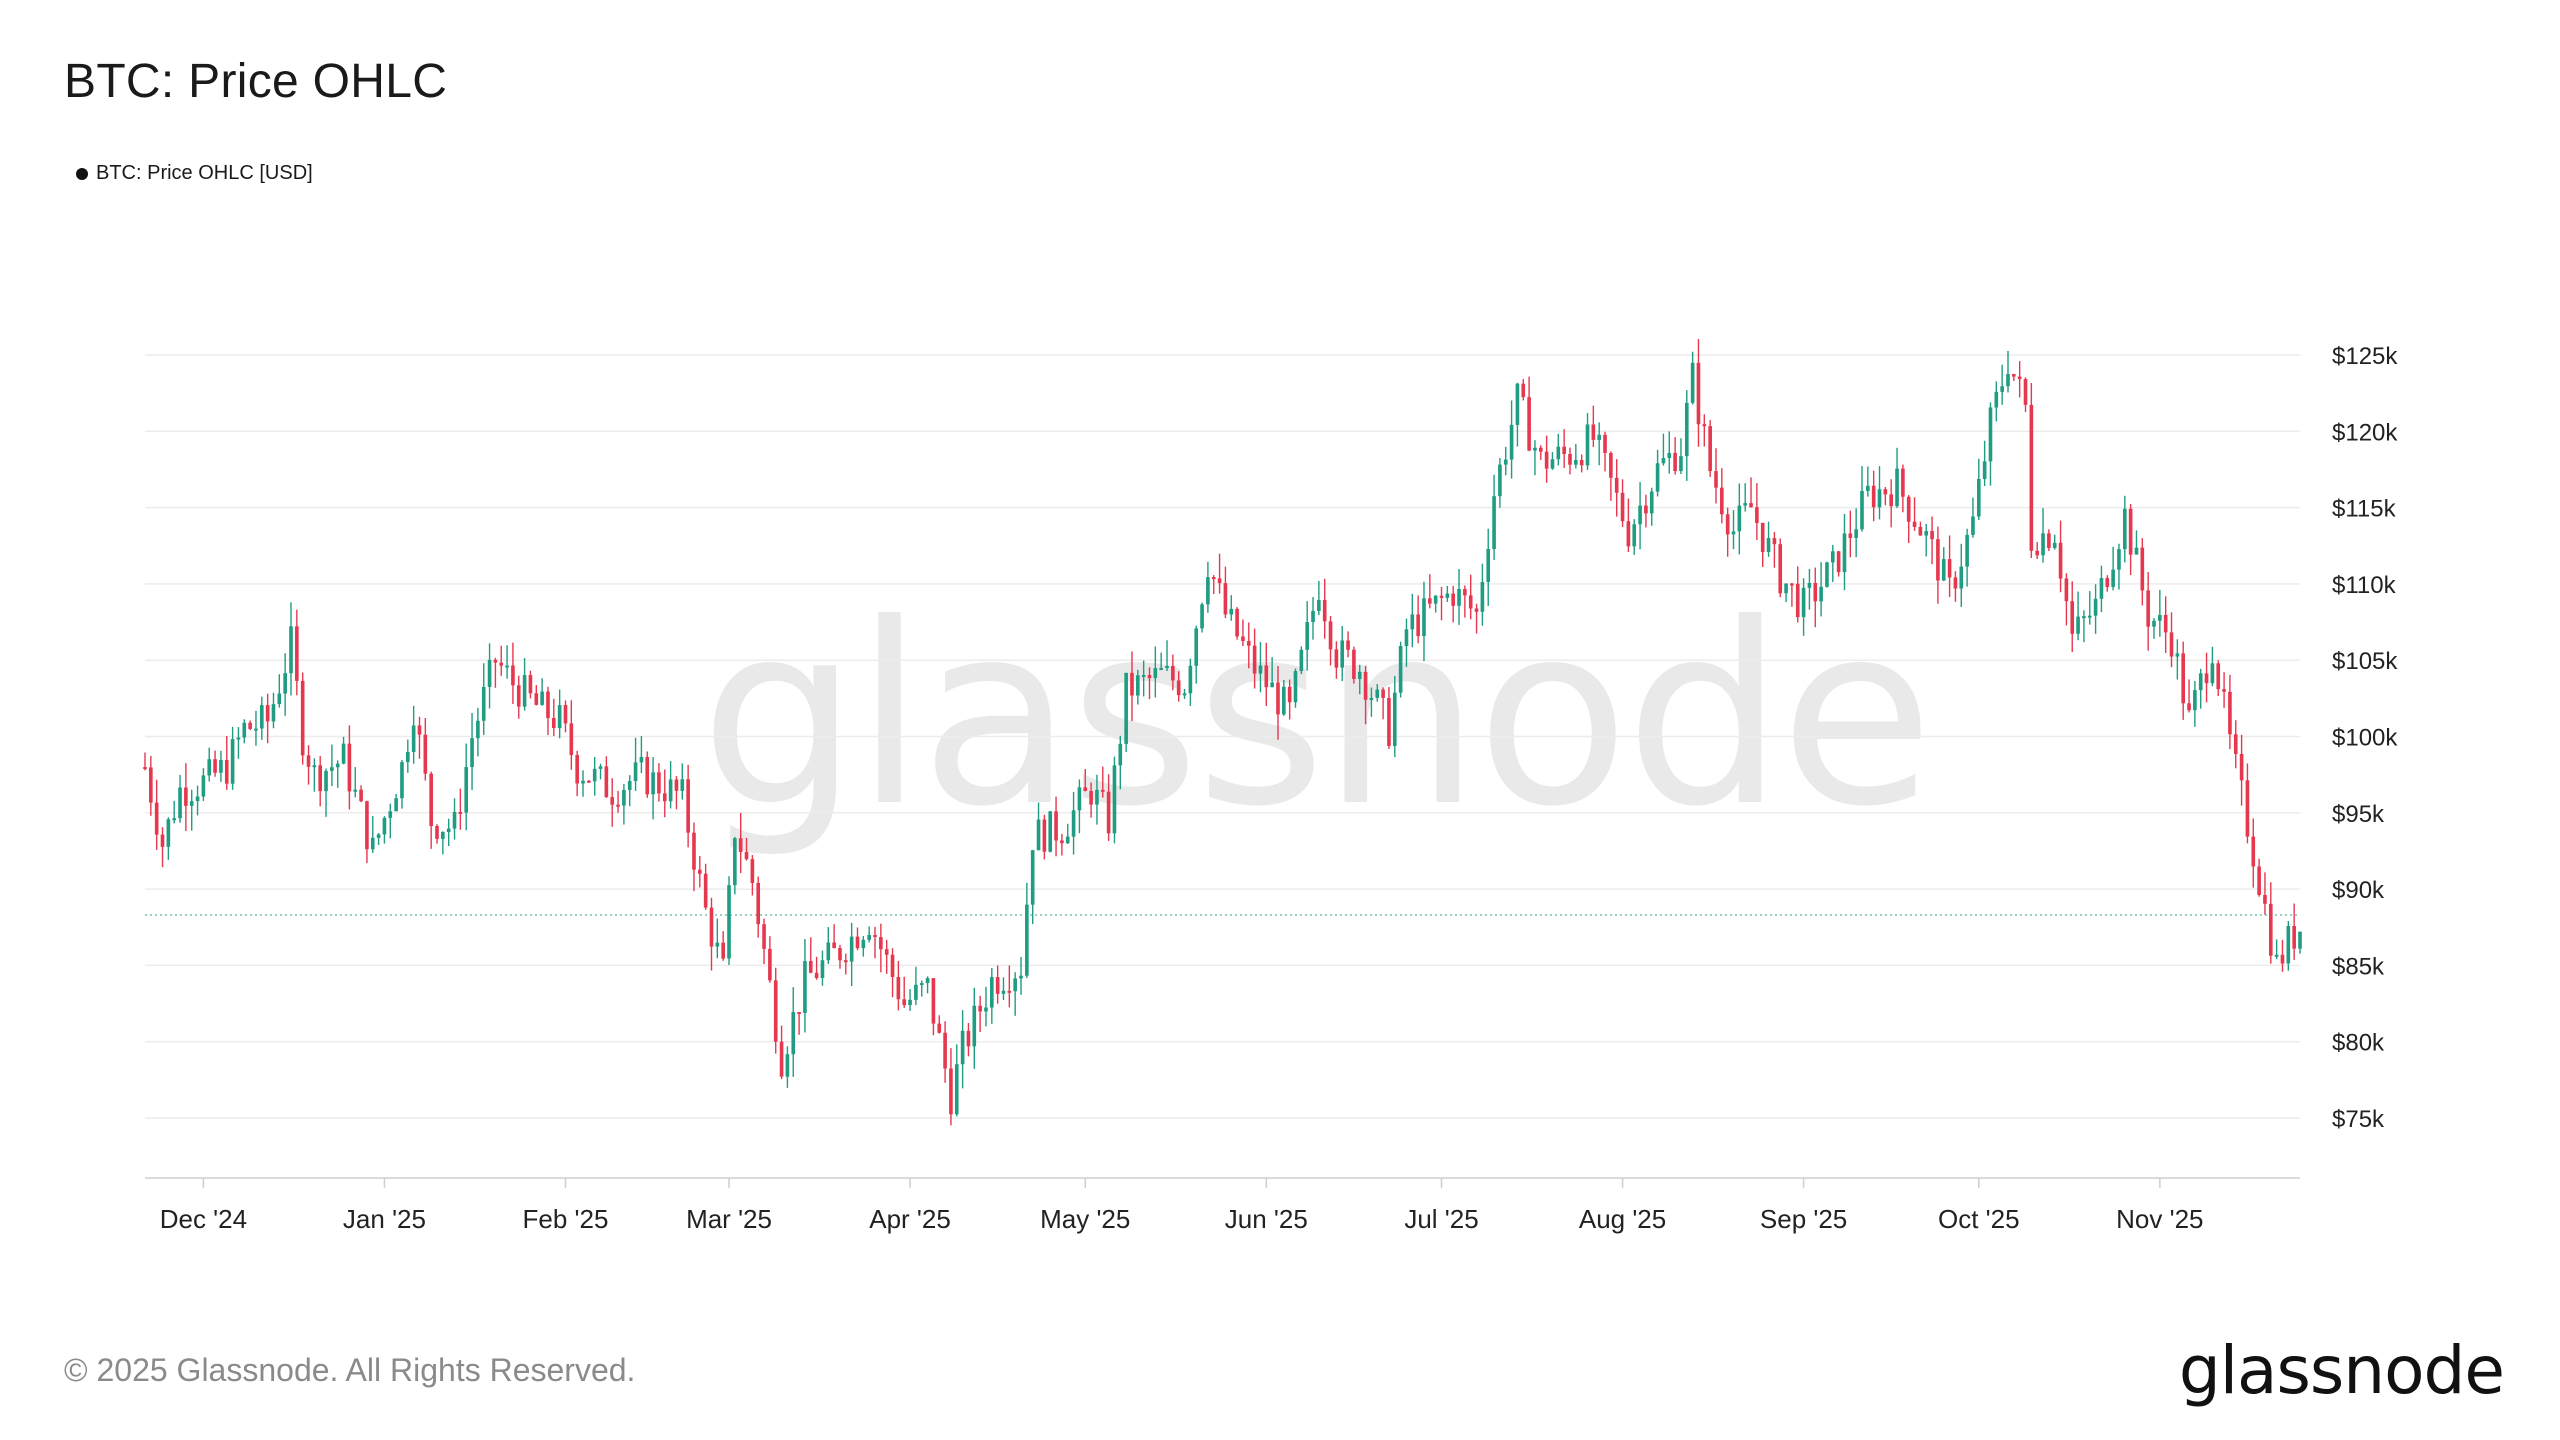 Image resolution: width=2560 pixels, height=1440 pixels. What do you see at coordinates (1622, 1219) in the screenshot?
I see `x-tick-label: Aug '25` at bounding box center [1622, 1219].